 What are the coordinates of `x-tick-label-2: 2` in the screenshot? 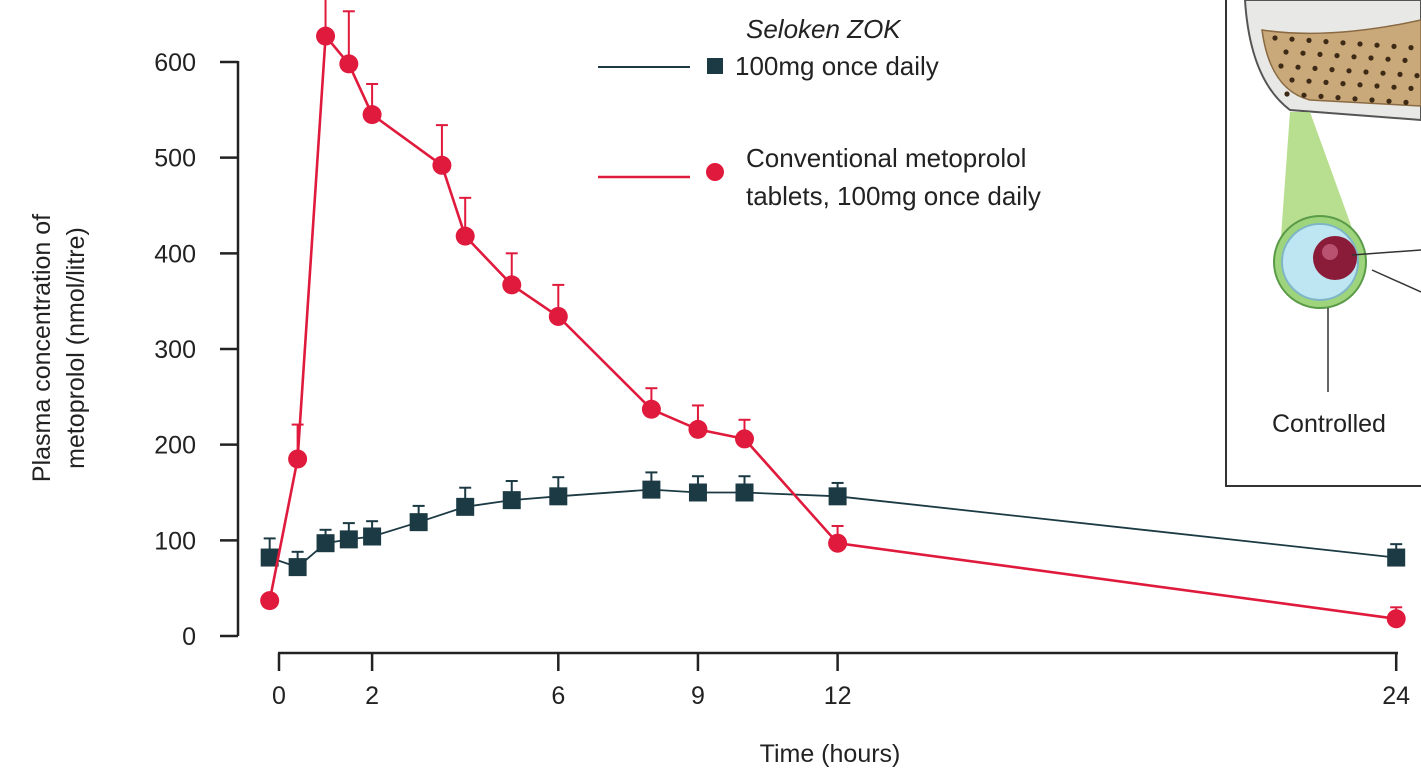 It's located at (372, 696).